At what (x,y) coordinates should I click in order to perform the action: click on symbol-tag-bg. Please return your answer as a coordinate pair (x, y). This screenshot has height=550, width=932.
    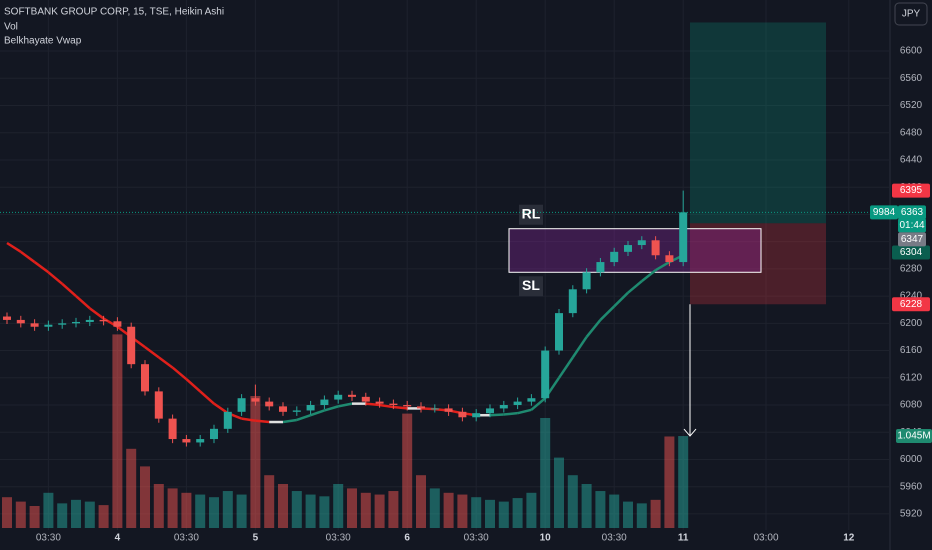
    Looking at the image, I should click on (884, 212).